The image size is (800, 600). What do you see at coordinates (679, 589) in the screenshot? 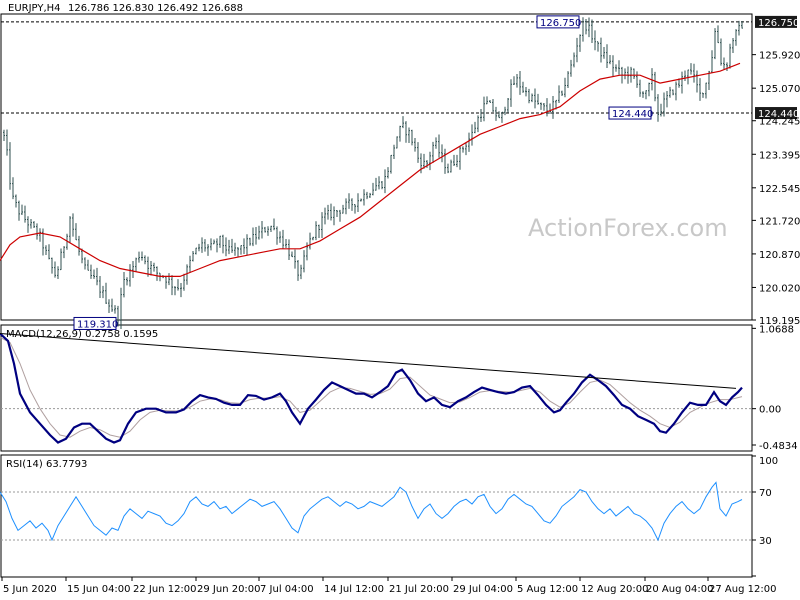
I see `time-tick-label: 20 Aug 04:00` at bounding box center [679, 589].